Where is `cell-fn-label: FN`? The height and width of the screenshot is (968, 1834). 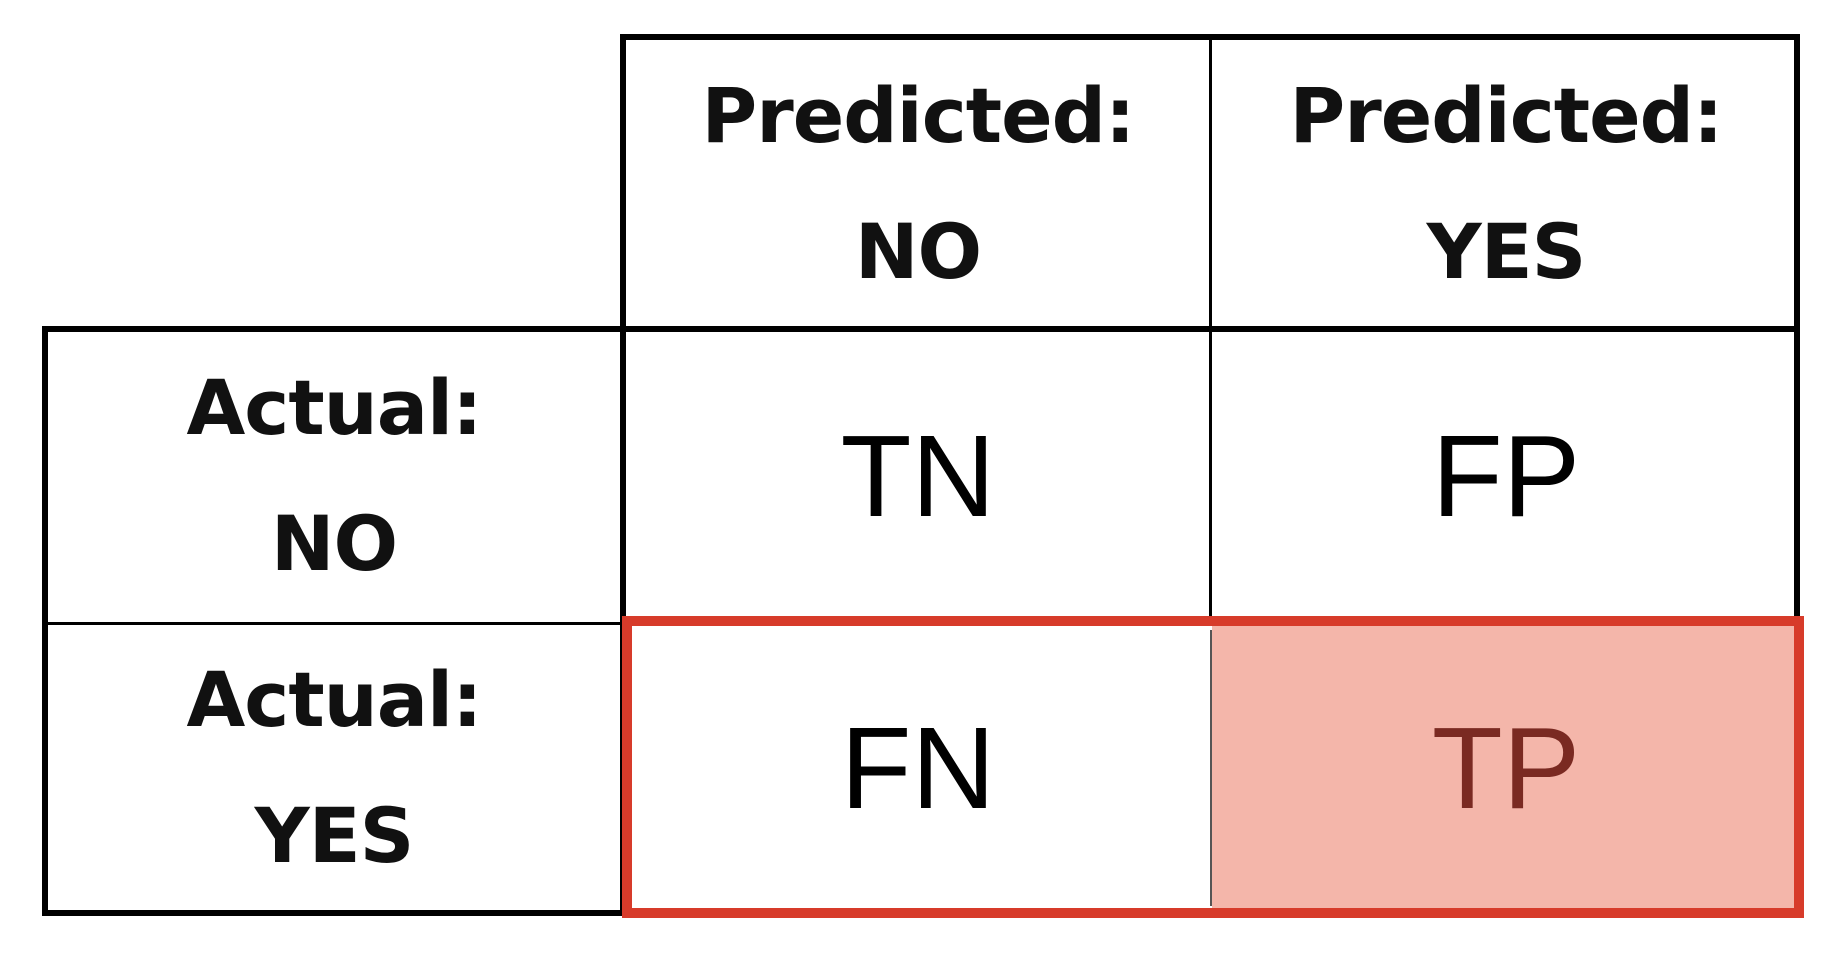 cell-fn-label: FN is located at coordinates (918, 768).